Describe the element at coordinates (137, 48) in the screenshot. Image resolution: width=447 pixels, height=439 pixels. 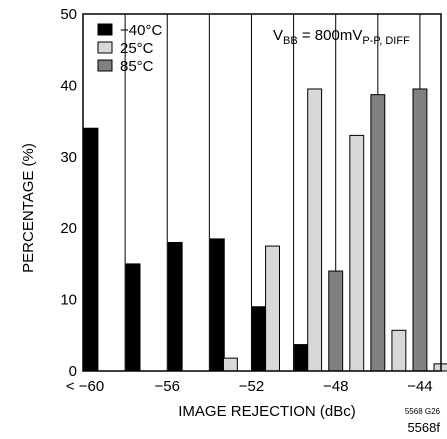
I see `legend-label: 25°C` at that location.